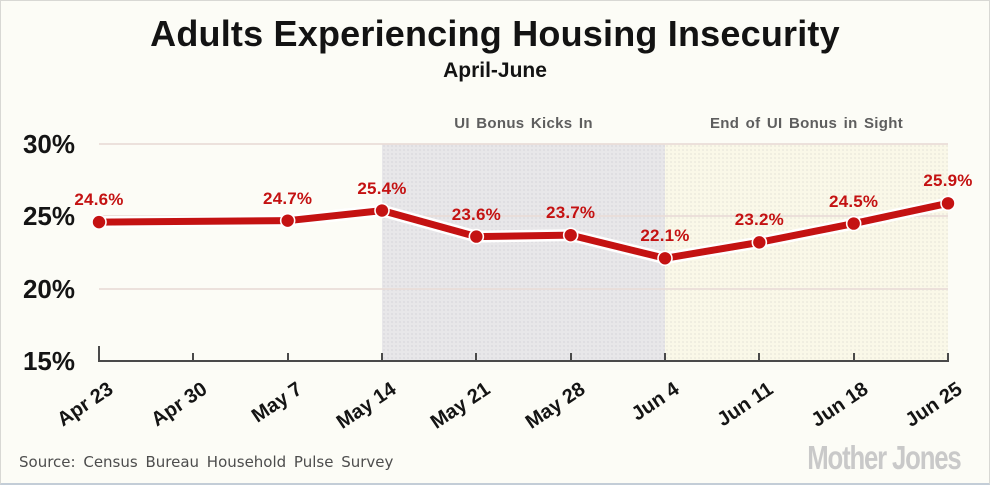 The width and height of the screenshot is (990, 485). Describe the element at coordinates (495, 33) in the screenshot. I see `chart-title: Adults Experiencing Housing Insecurity` at that location.